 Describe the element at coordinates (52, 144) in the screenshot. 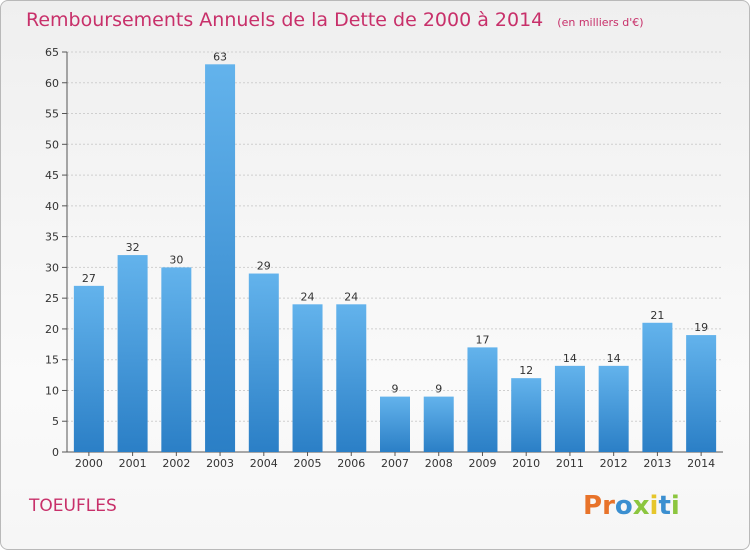

I see `y-tick-label: 50` at that location.